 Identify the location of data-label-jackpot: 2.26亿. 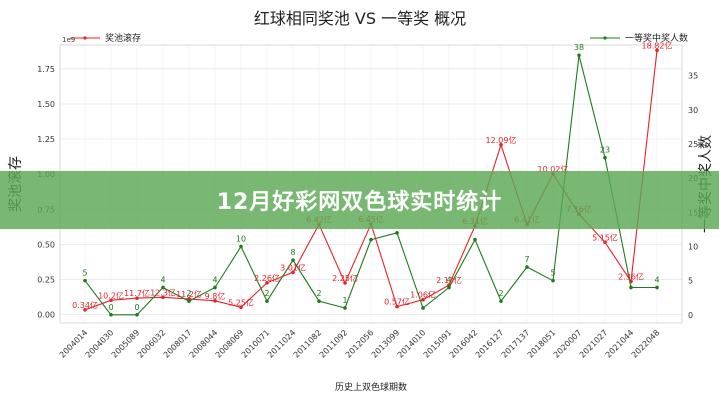
(267, 278).